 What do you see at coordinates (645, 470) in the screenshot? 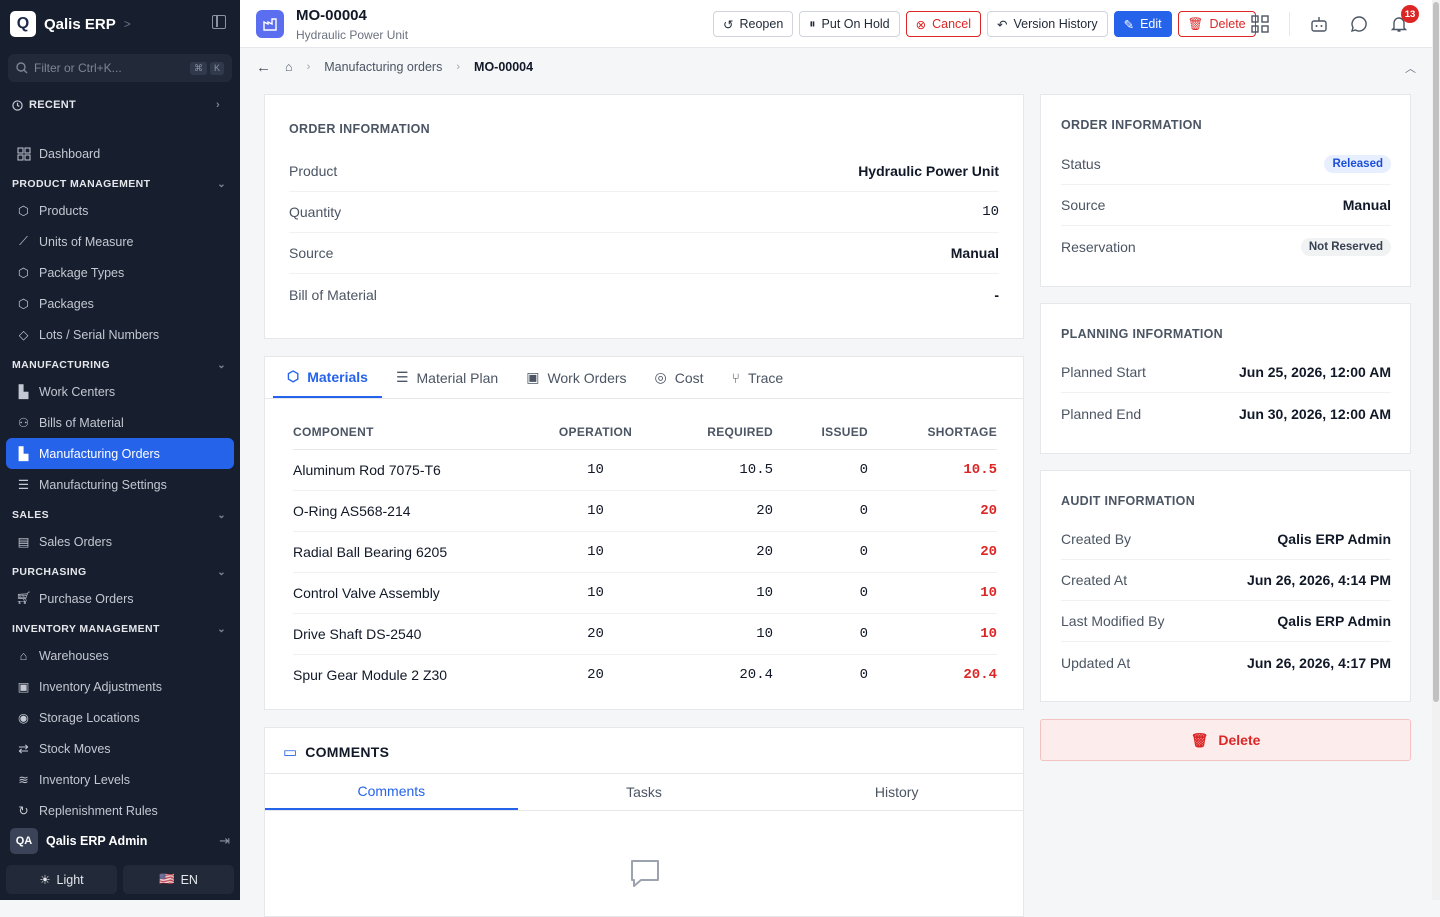
I see `table-row: Aluminum Rod 7075-T6 10 10.5 0 10.5` at bounding box center [645, 470].